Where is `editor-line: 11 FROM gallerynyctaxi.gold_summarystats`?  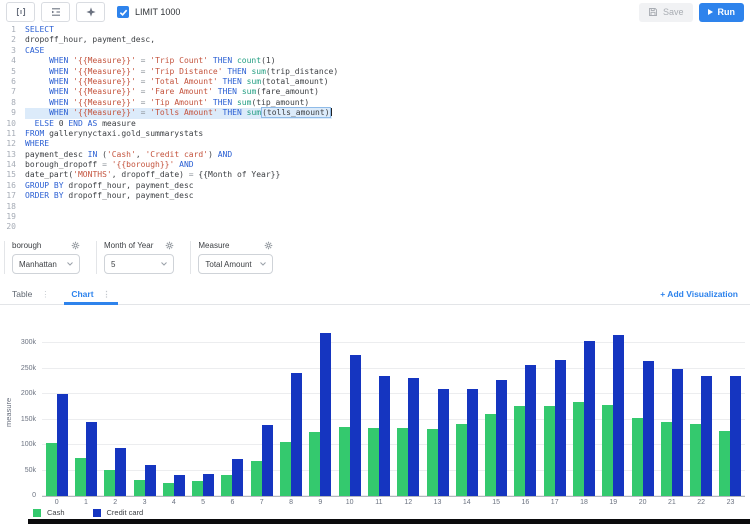
editor-line: 11 FROM gallerynyctaxi.gold_summarystats is located at coordinates (375, 134).